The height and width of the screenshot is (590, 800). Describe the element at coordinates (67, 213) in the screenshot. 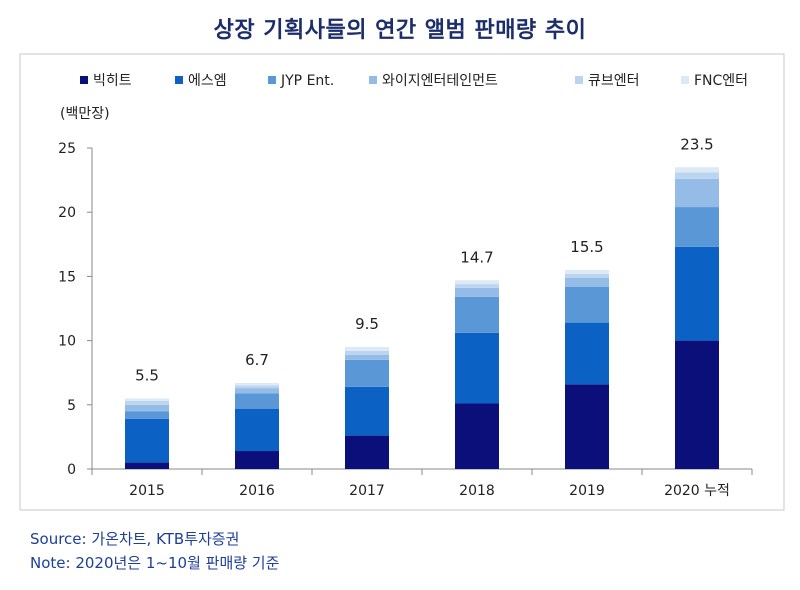

I see `y-tick-label: 20` at that location.